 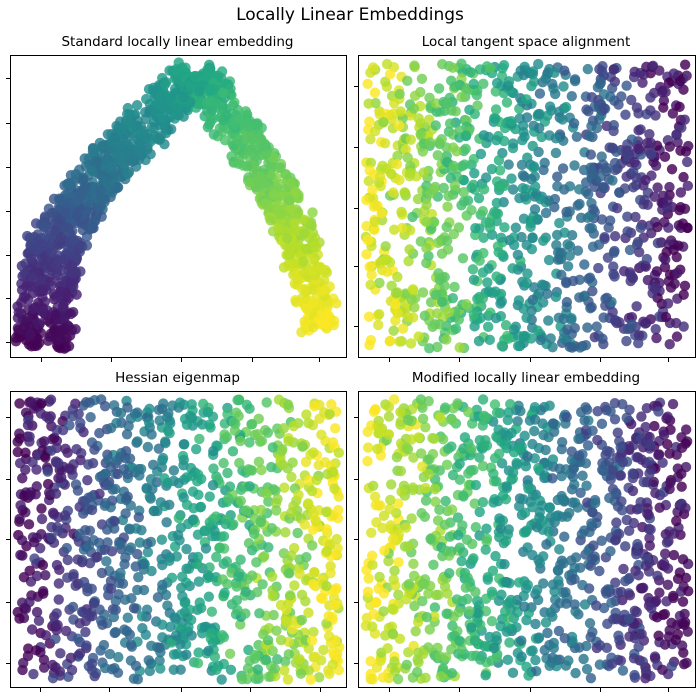 I want to click on subplot-title-ltsa: Local tangent space alignment, so click(x=526, y=42).